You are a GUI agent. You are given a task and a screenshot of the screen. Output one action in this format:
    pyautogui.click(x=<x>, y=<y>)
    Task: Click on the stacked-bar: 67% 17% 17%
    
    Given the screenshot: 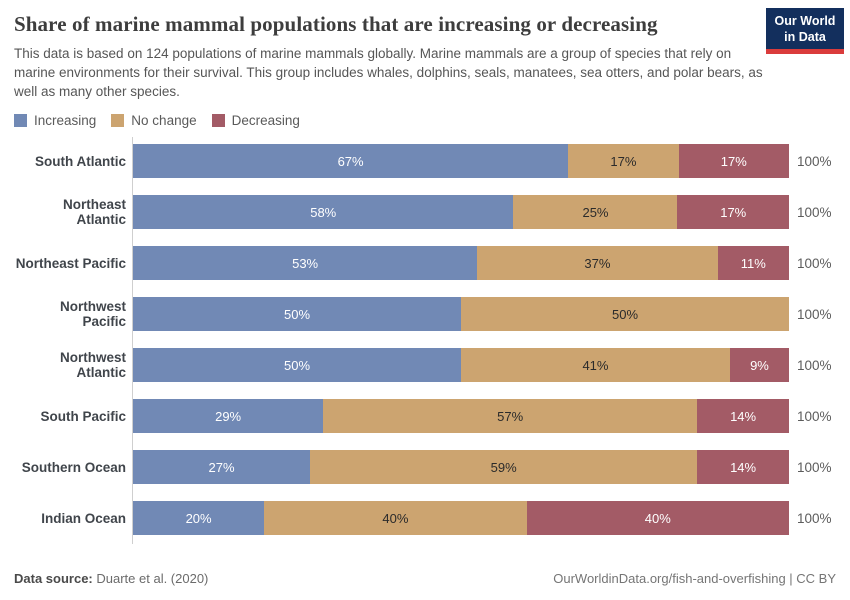 What is the action you would take?
    pyautogui.click(x=461, y=161)
    